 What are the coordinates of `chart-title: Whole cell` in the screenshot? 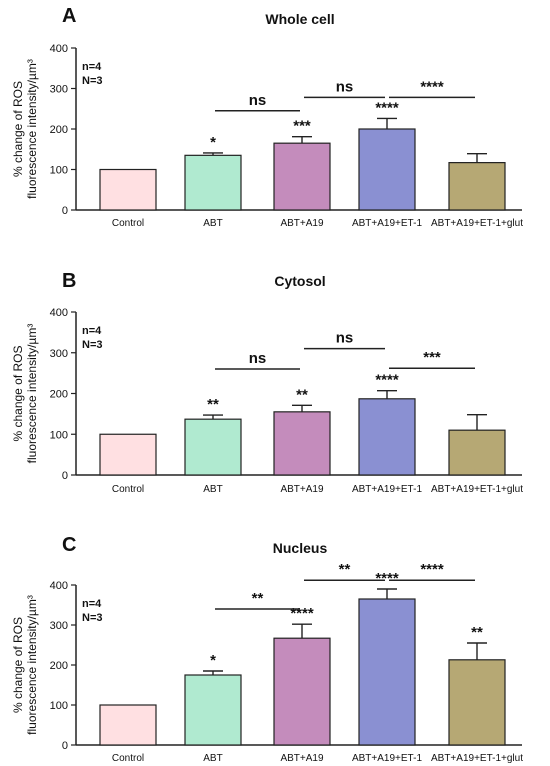 It's located at (299, 19).